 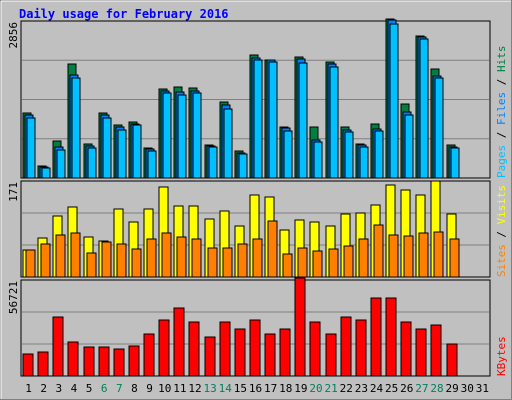 I want to click on x-tick-day-6: 6, so click(x=104, y=388).